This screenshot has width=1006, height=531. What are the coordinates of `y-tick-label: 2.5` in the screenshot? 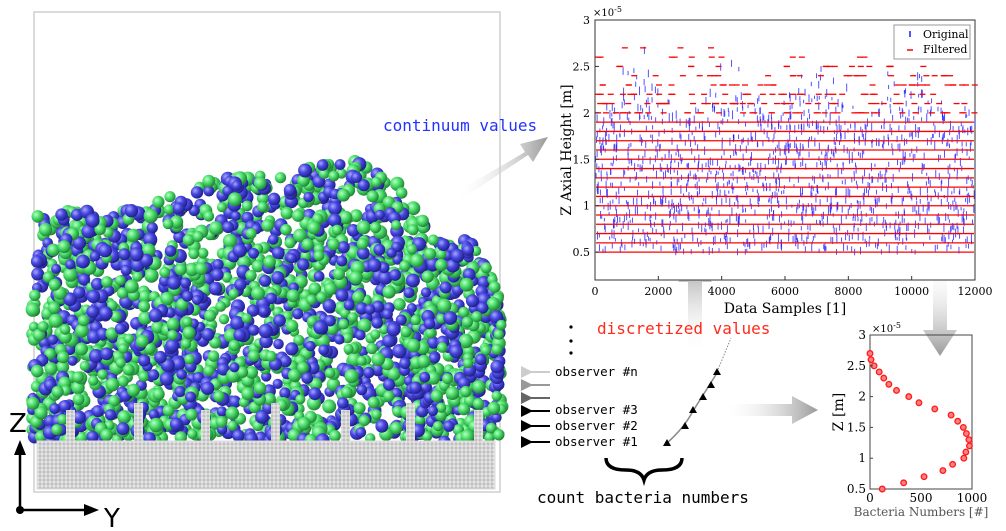 It's located at (856, 366).